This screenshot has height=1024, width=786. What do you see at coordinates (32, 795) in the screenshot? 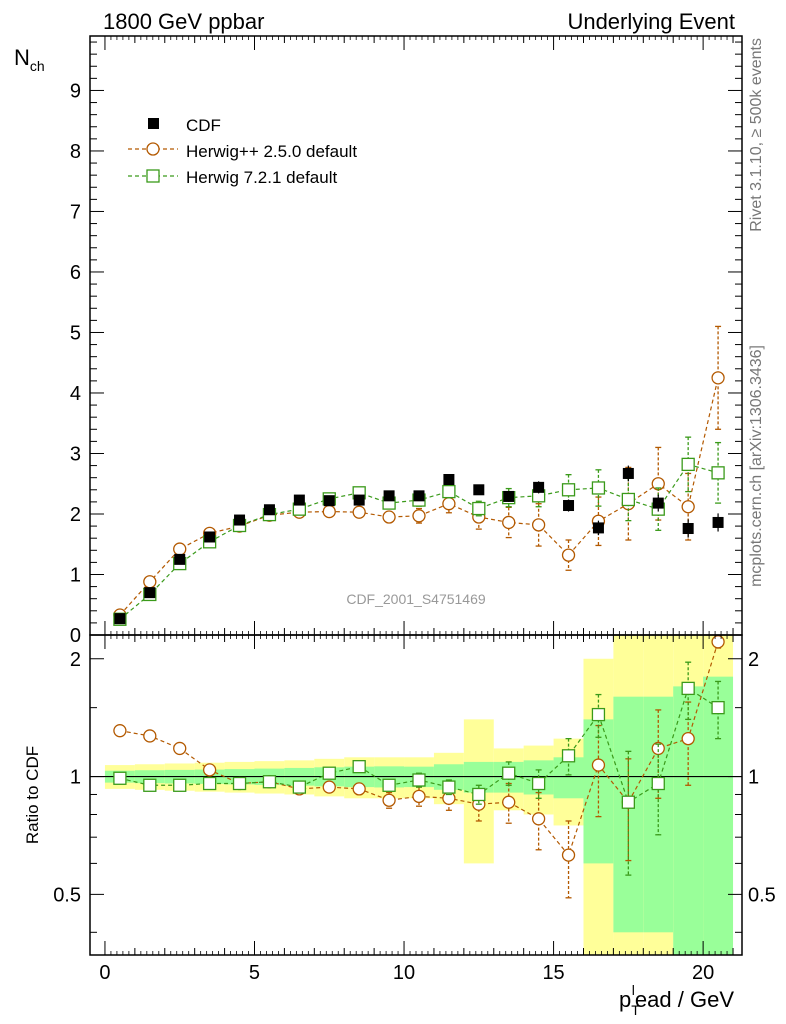
I see `ratio-y-axis-label: Ratio to CDF` at bounding box center [32, 795].